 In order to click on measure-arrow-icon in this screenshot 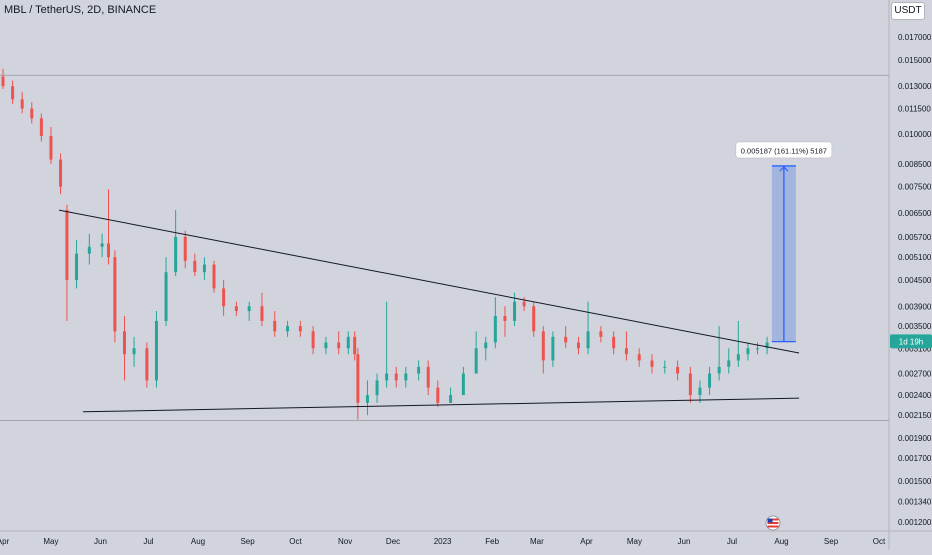, I will do `click(784, 169)`.